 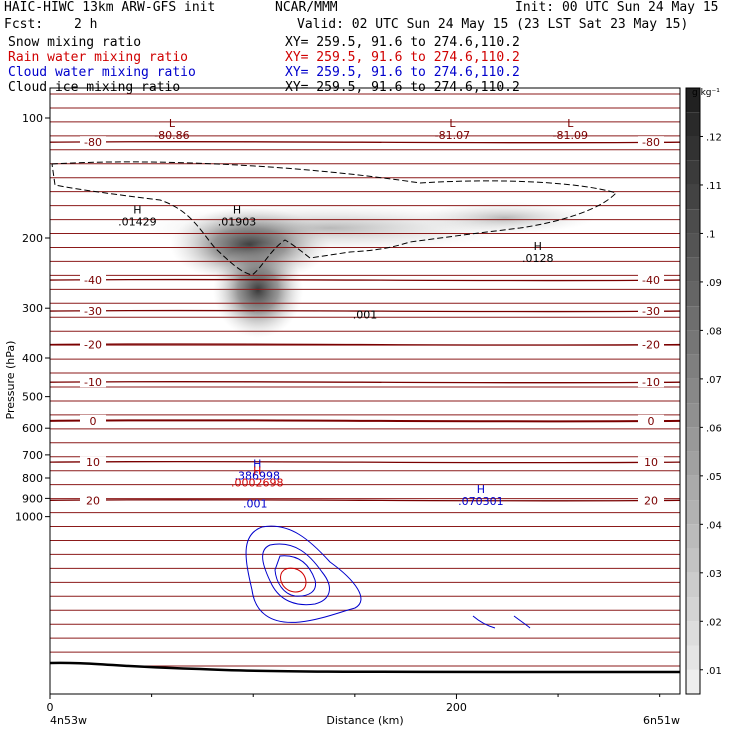 I want to click on extremum-value: .01429, so click(x=137, y=221).